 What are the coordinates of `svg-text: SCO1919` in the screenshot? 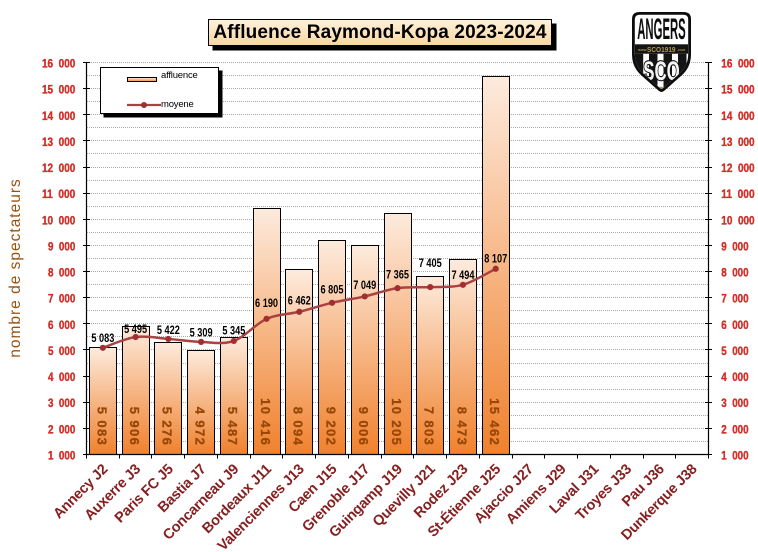 It's located at (661, 49).